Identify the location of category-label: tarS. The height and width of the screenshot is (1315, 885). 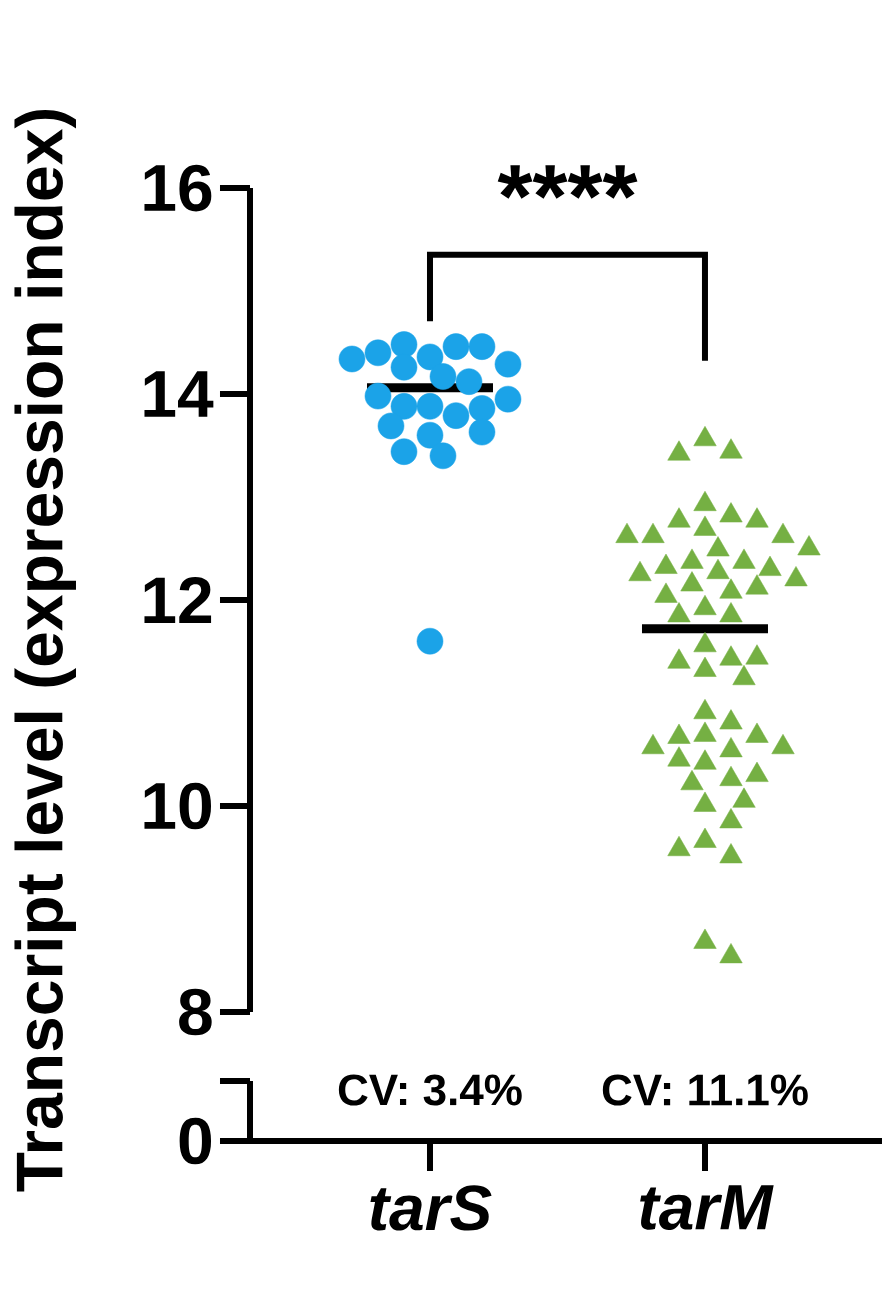
(431, 1208).